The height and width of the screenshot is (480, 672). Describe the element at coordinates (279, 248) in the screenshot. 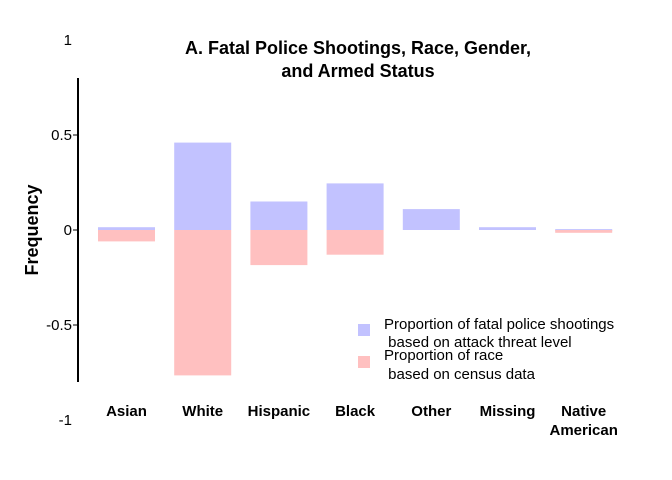

I see `bar-series-2-hispanic` at that location.